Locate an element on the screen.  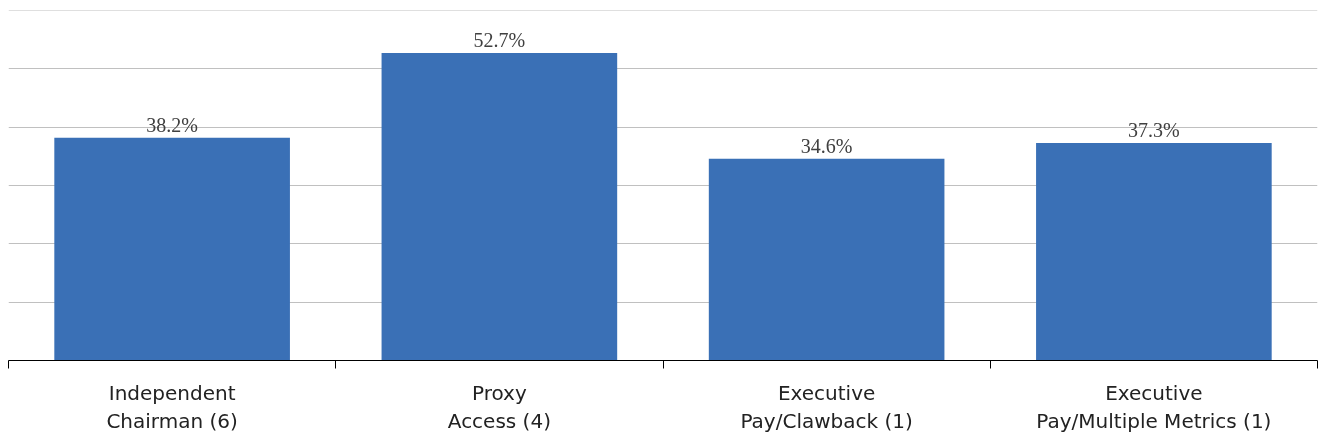
data-label: 34.6% is located at coordinates (826, 145).